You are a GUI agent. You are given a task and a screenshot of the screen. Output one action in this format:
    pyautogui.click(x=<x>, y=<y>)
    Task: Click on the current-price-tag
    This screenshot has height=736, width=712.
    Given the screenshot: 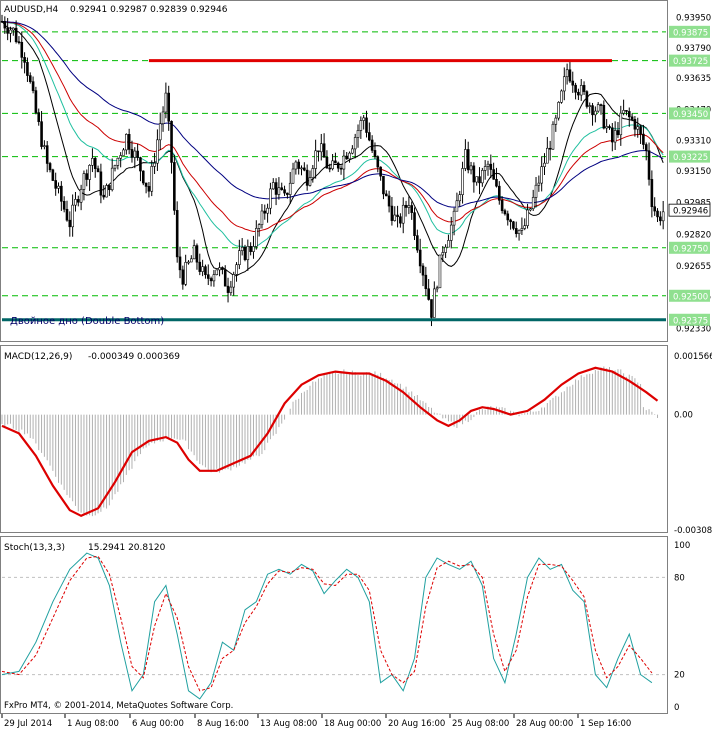 What is the action you would take?
    pyautogui.click(x=689, y=210)
    